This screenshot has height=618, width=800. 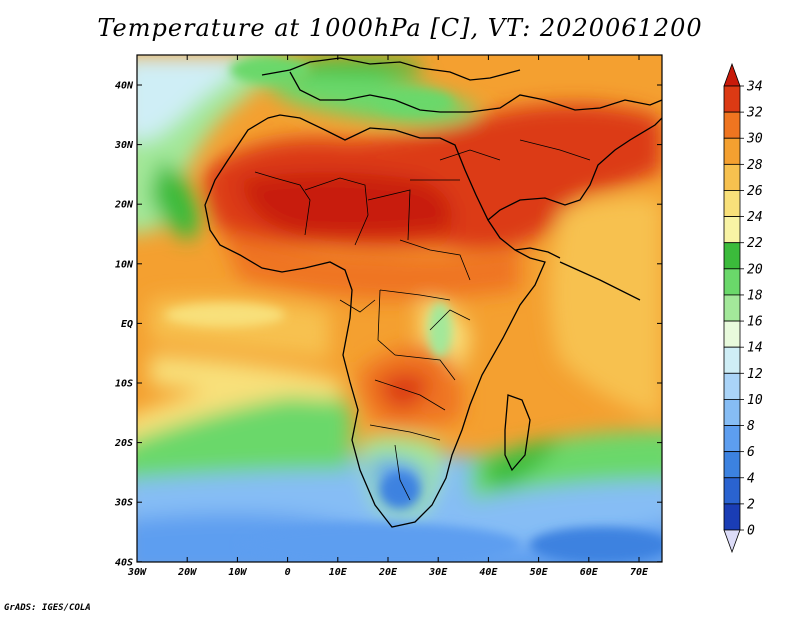 I want to click on lon-label: 20W, so click(x=187, y=572).